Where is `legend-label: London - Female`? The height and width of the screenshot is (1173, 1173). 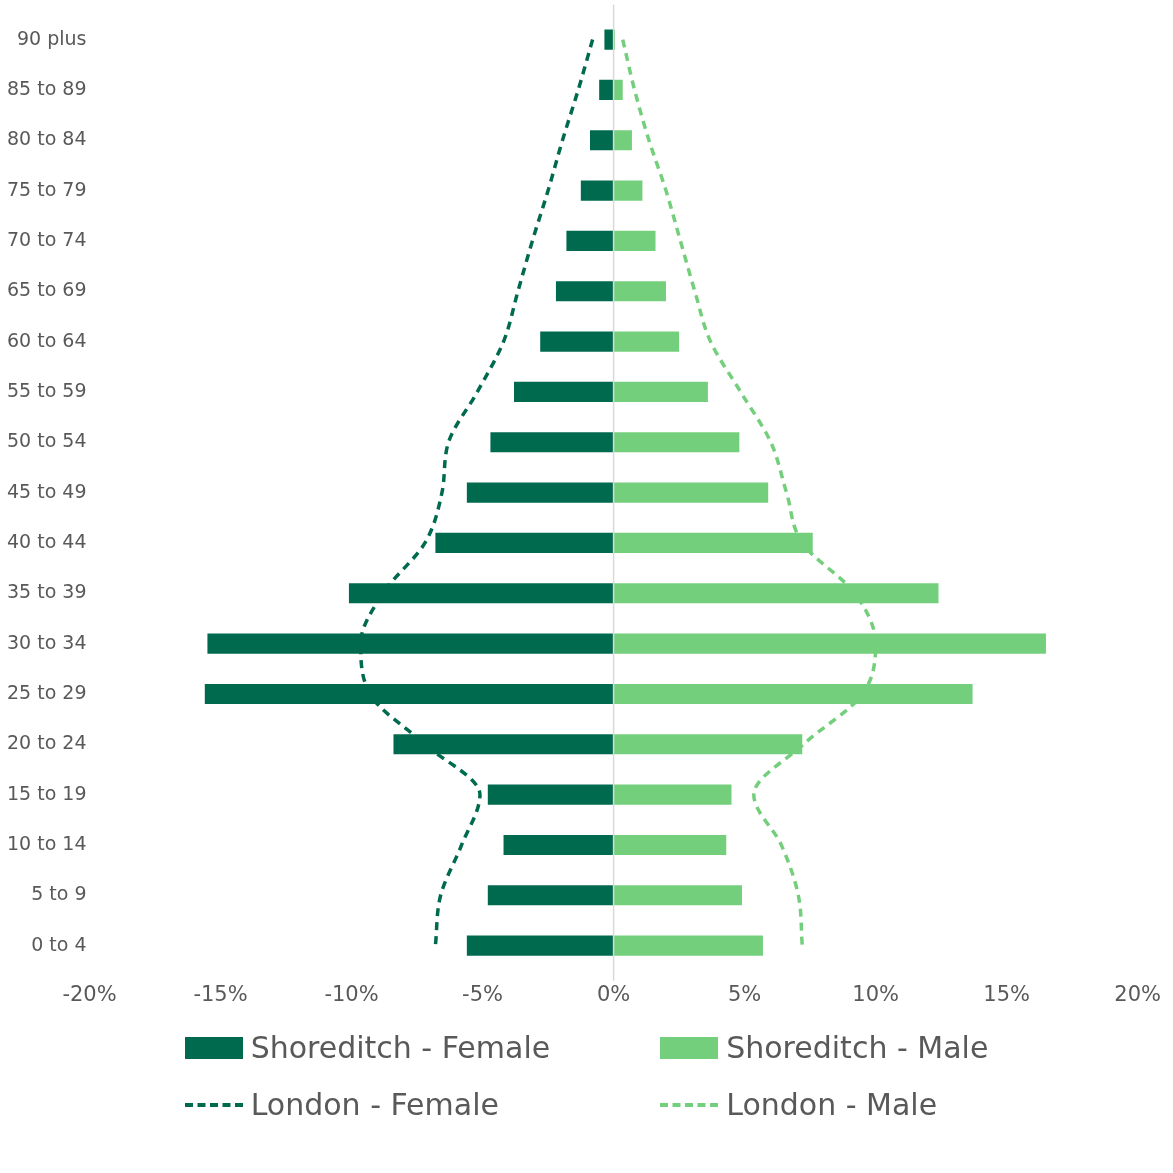 legend-label: London - Female is located at coordinates (374, 1104).